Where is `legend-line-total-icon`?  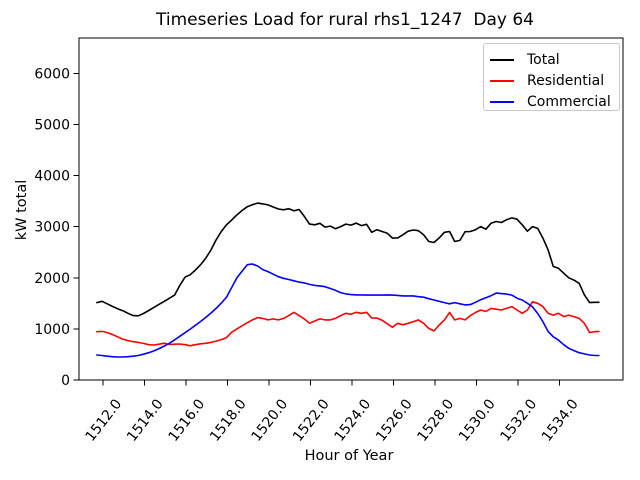 legend-line-total-icon is located at coordinates (502, 59).